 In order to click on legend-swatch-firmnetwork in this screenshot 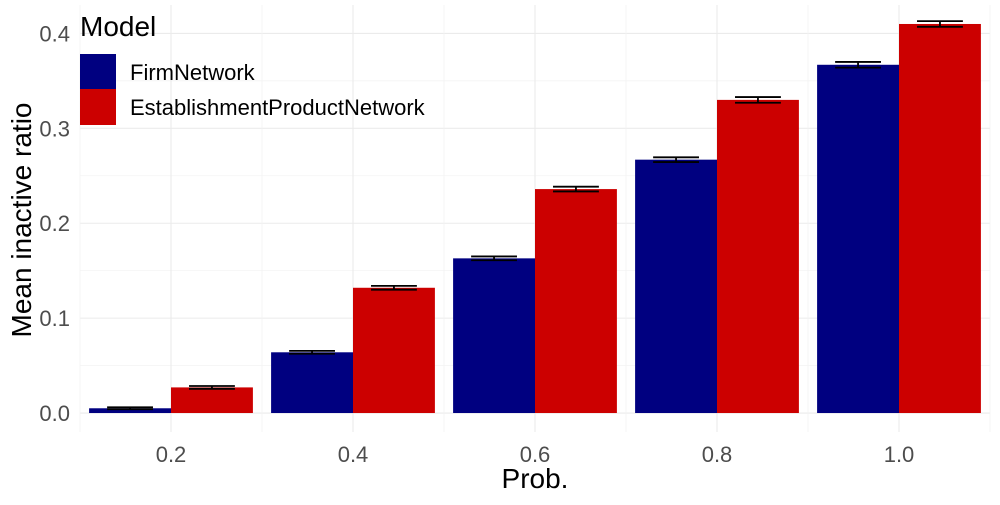, I will do `click(98, 72)`.